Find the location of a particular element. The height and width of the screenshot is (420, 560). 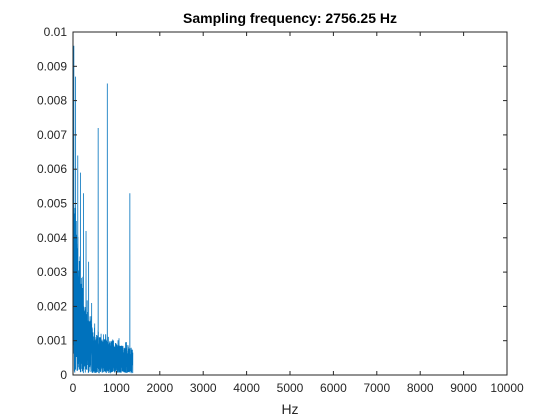

y-tick-label: 0.005 is located at coordinates (52, 204).